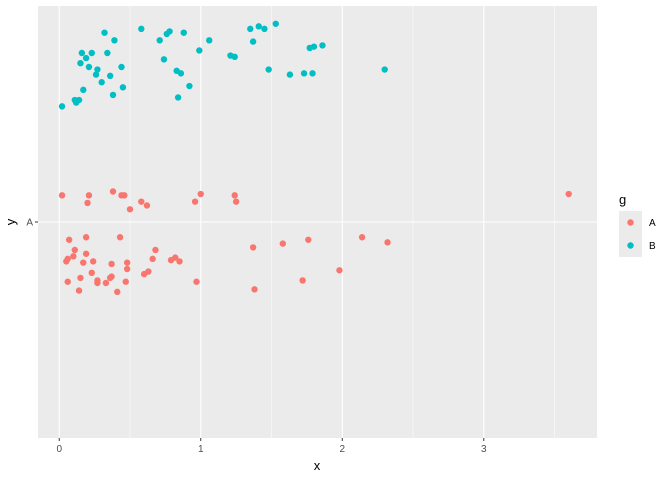  What do you see at coordinates (10, 221) in the screenshot?
I see `y-axis-title: y` at bounding box center [10, 221].